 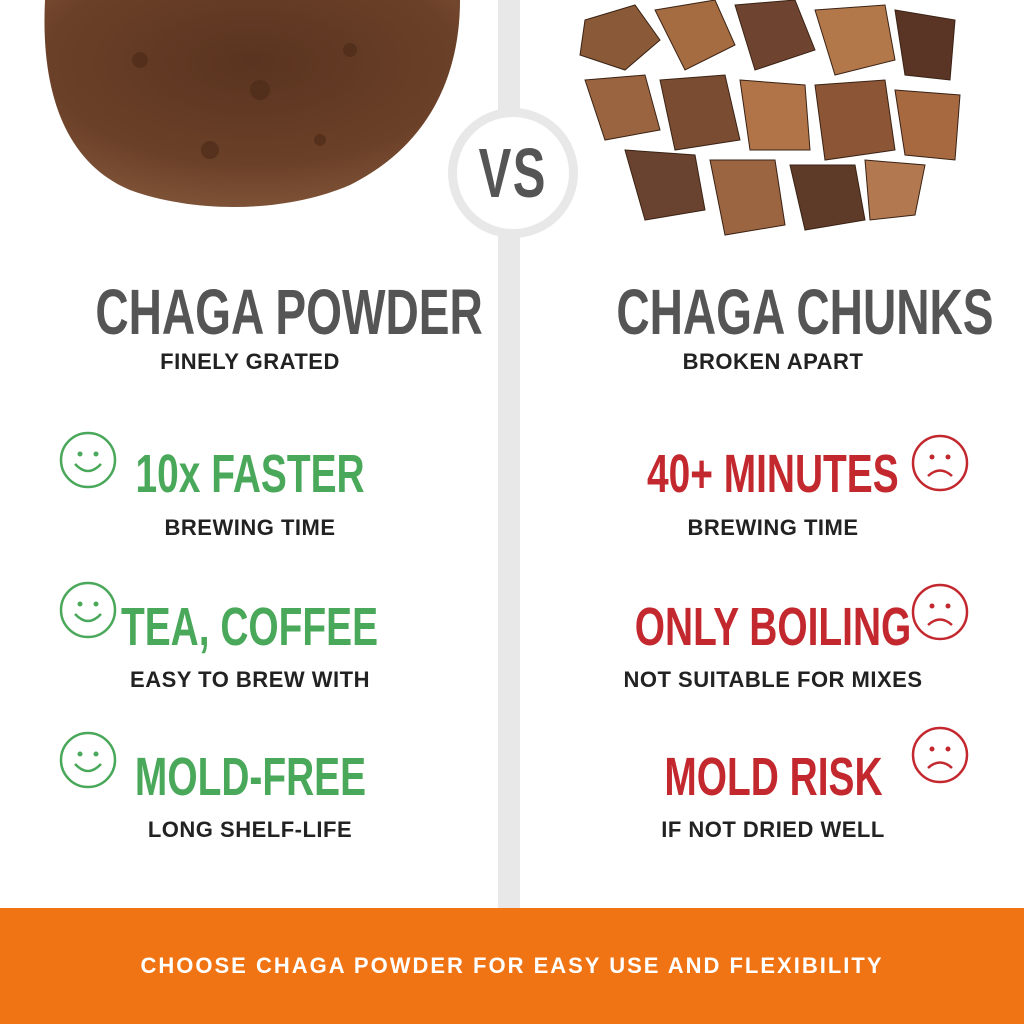 What do you see at coordinates (770, 118) in the screenshot?
I see `chaga-chunks-image` at bounding box center [770, 118].